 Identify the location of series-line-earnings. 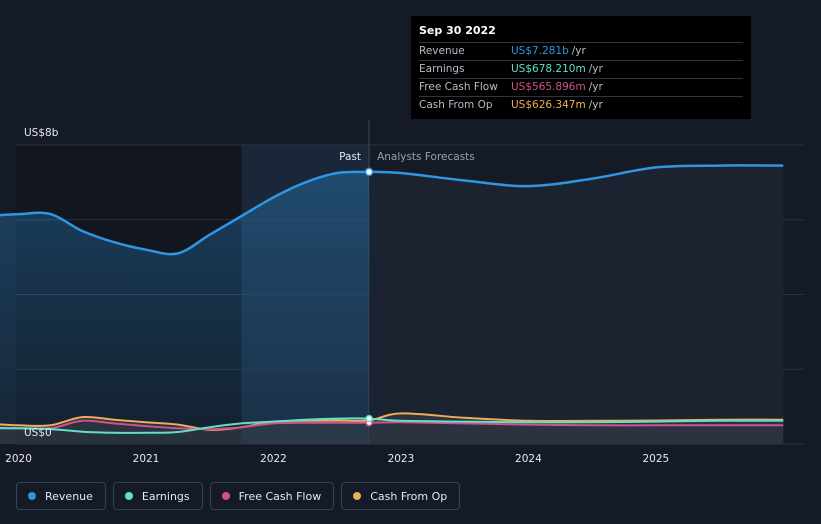
(392, 425).